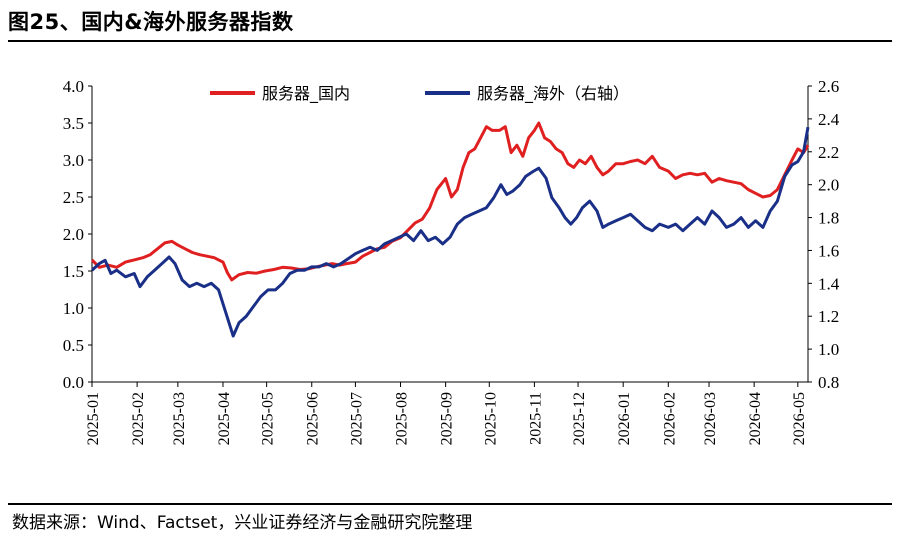 This screenshot has width=903, height=533. I want to click on legend-label-overseas: 服务器_海外（右轴）, so click(553, 94).